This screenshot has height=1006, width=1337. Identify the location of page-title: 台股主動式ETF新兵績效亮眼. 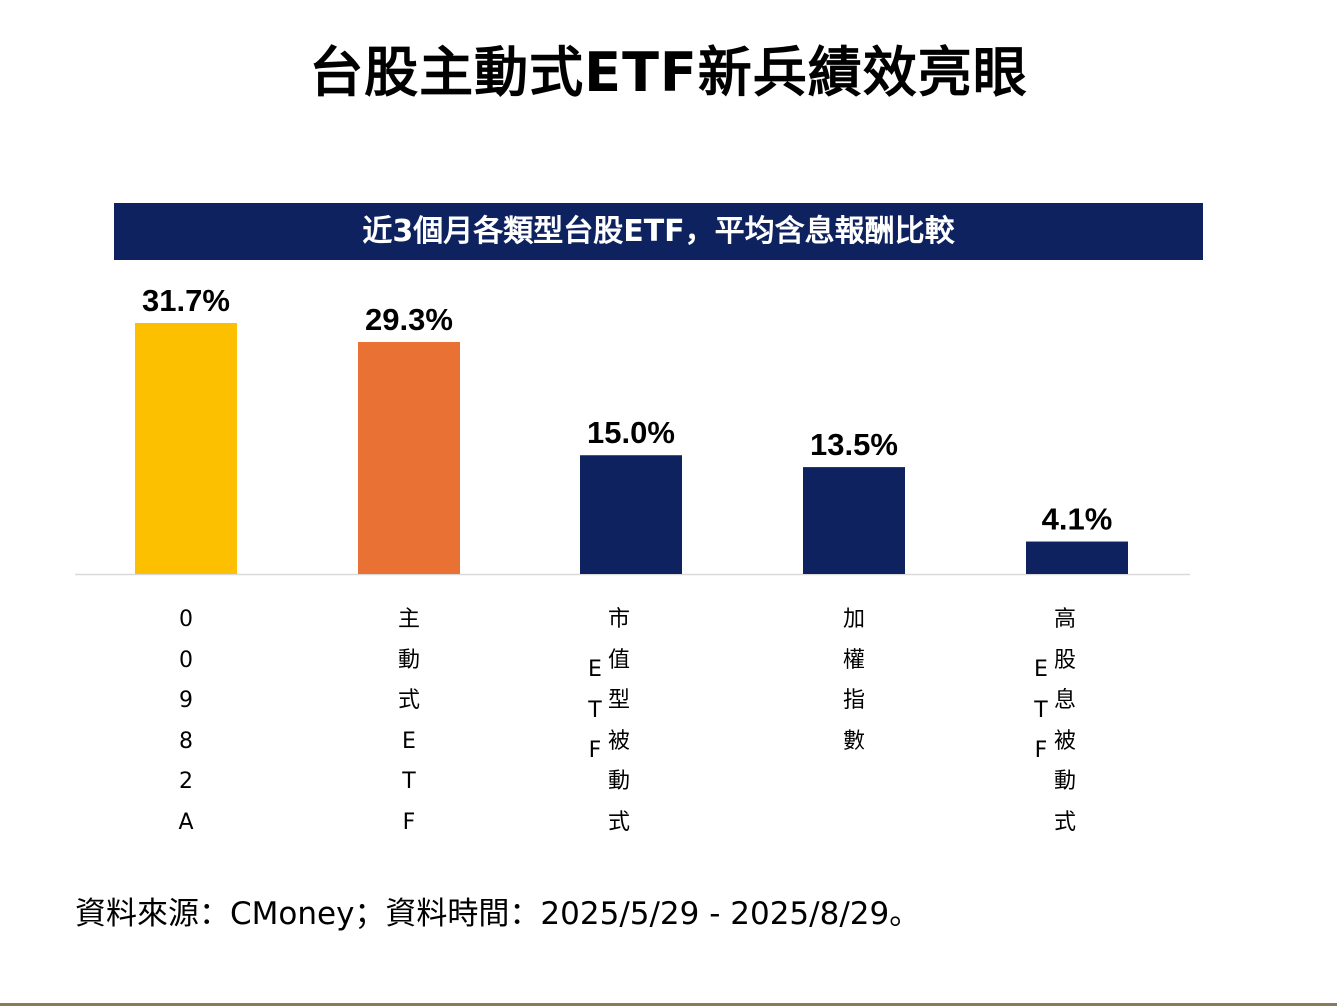
(668, 72).